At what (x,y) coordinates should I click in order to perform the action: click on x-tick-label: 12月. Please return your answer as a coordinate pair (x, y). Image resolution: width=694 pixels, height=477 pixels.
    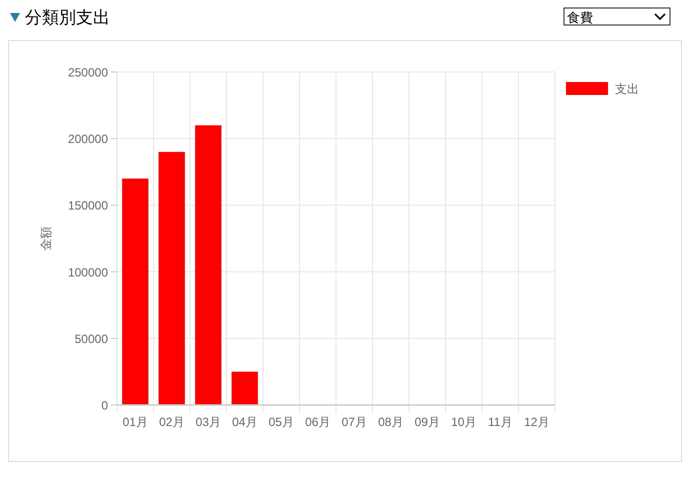
    Looking at the image, I should click on (537, 422).